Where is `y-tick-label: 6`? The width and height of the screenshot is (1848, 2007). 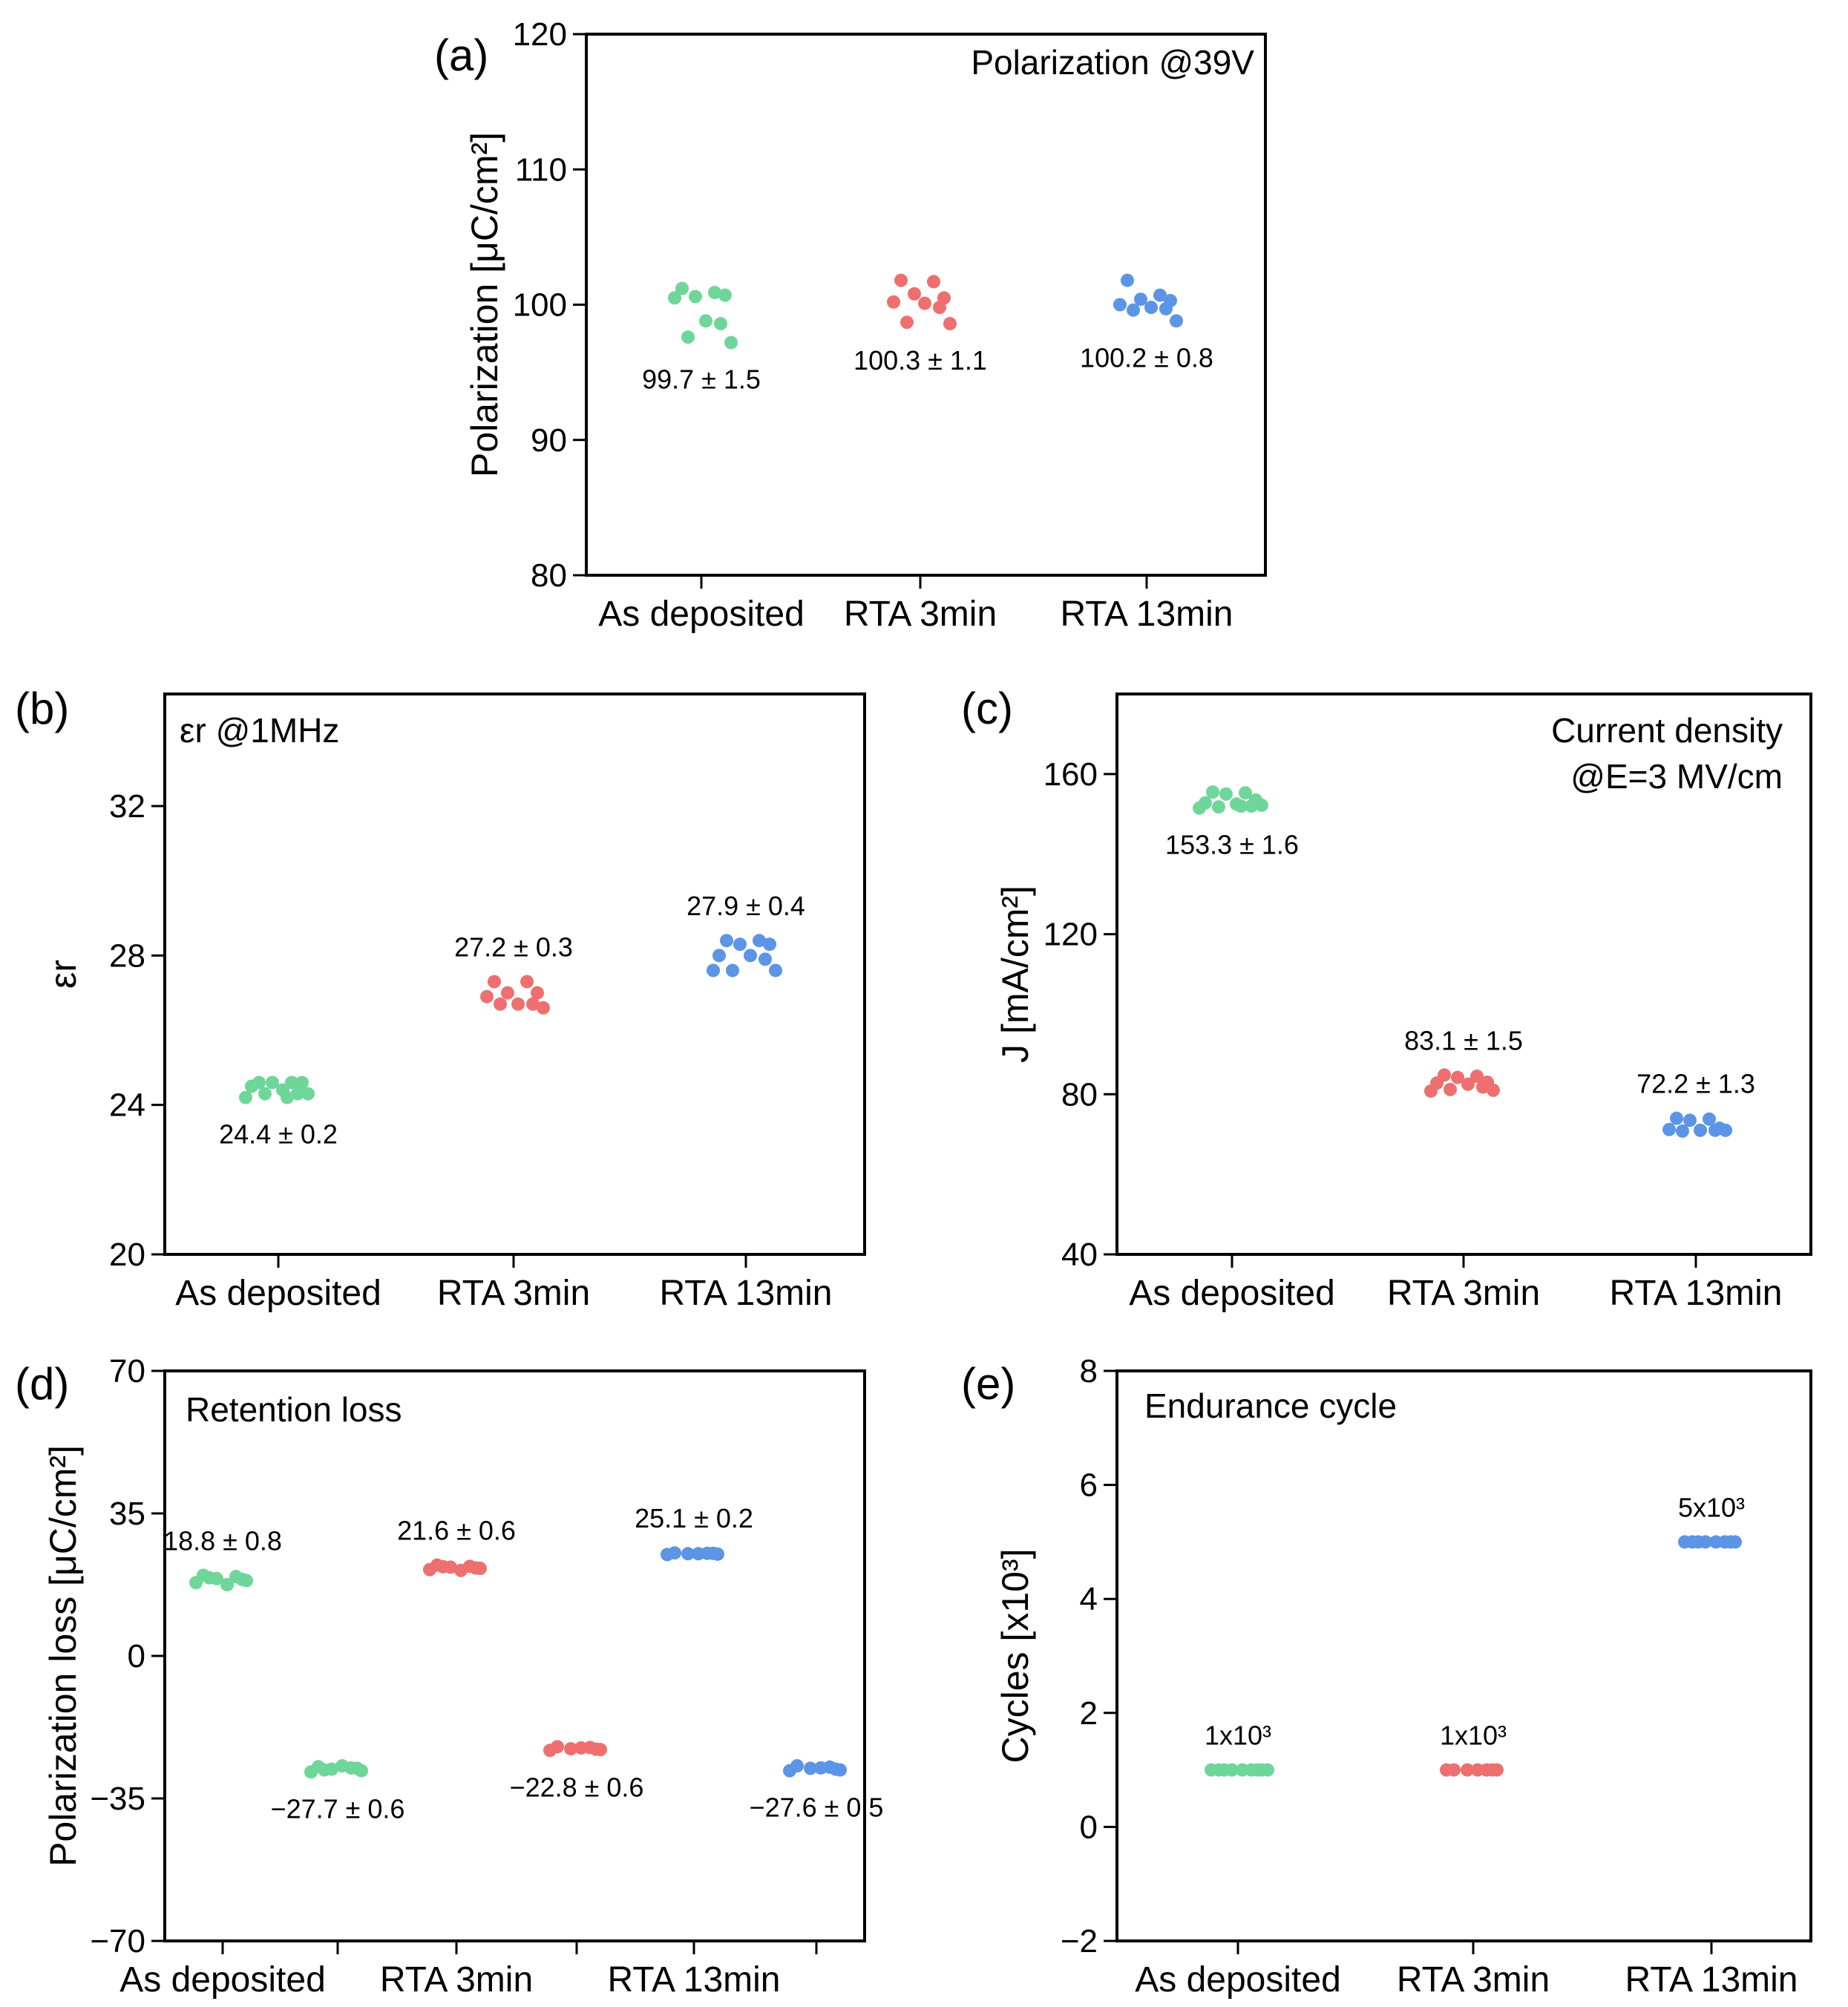
y-tick-label: 6 is located at coordinates (1089, 1485).